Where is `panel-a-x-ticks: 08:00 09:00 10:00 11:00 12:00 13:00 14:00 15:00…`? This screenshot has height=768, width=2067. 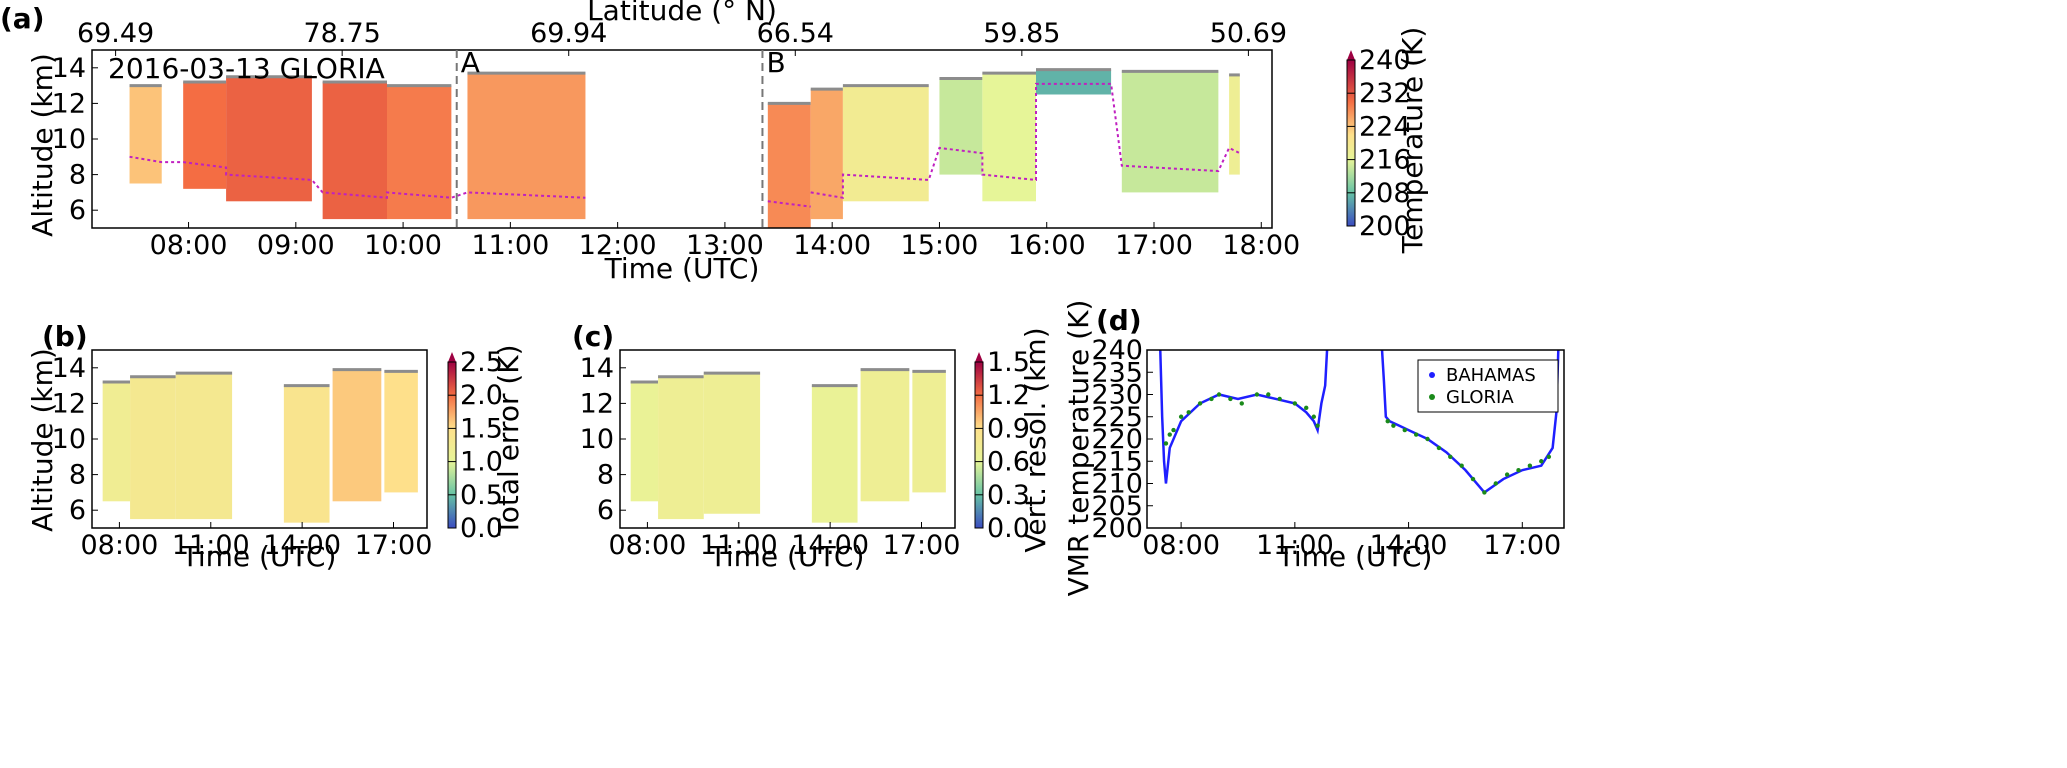 panel-a-x-ticks: 08:00 09:00 10:00 11:00 12:00 13:00 14:00 15:00… is located at coordinates (725, 241).